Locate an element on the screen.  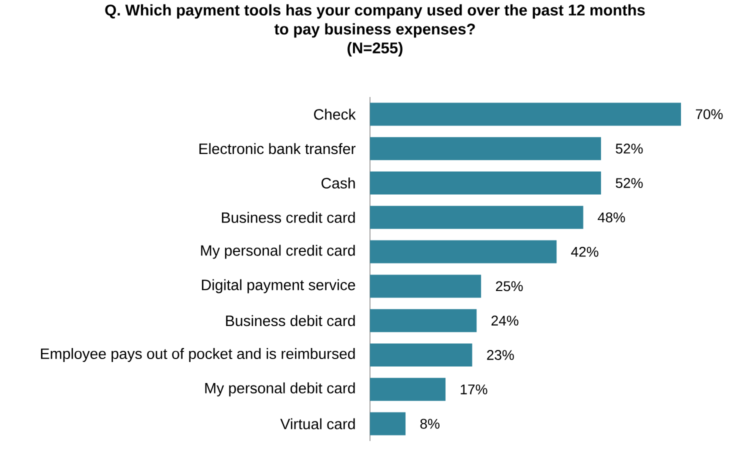
data-label: 42% is located at coordinates (584, 251).